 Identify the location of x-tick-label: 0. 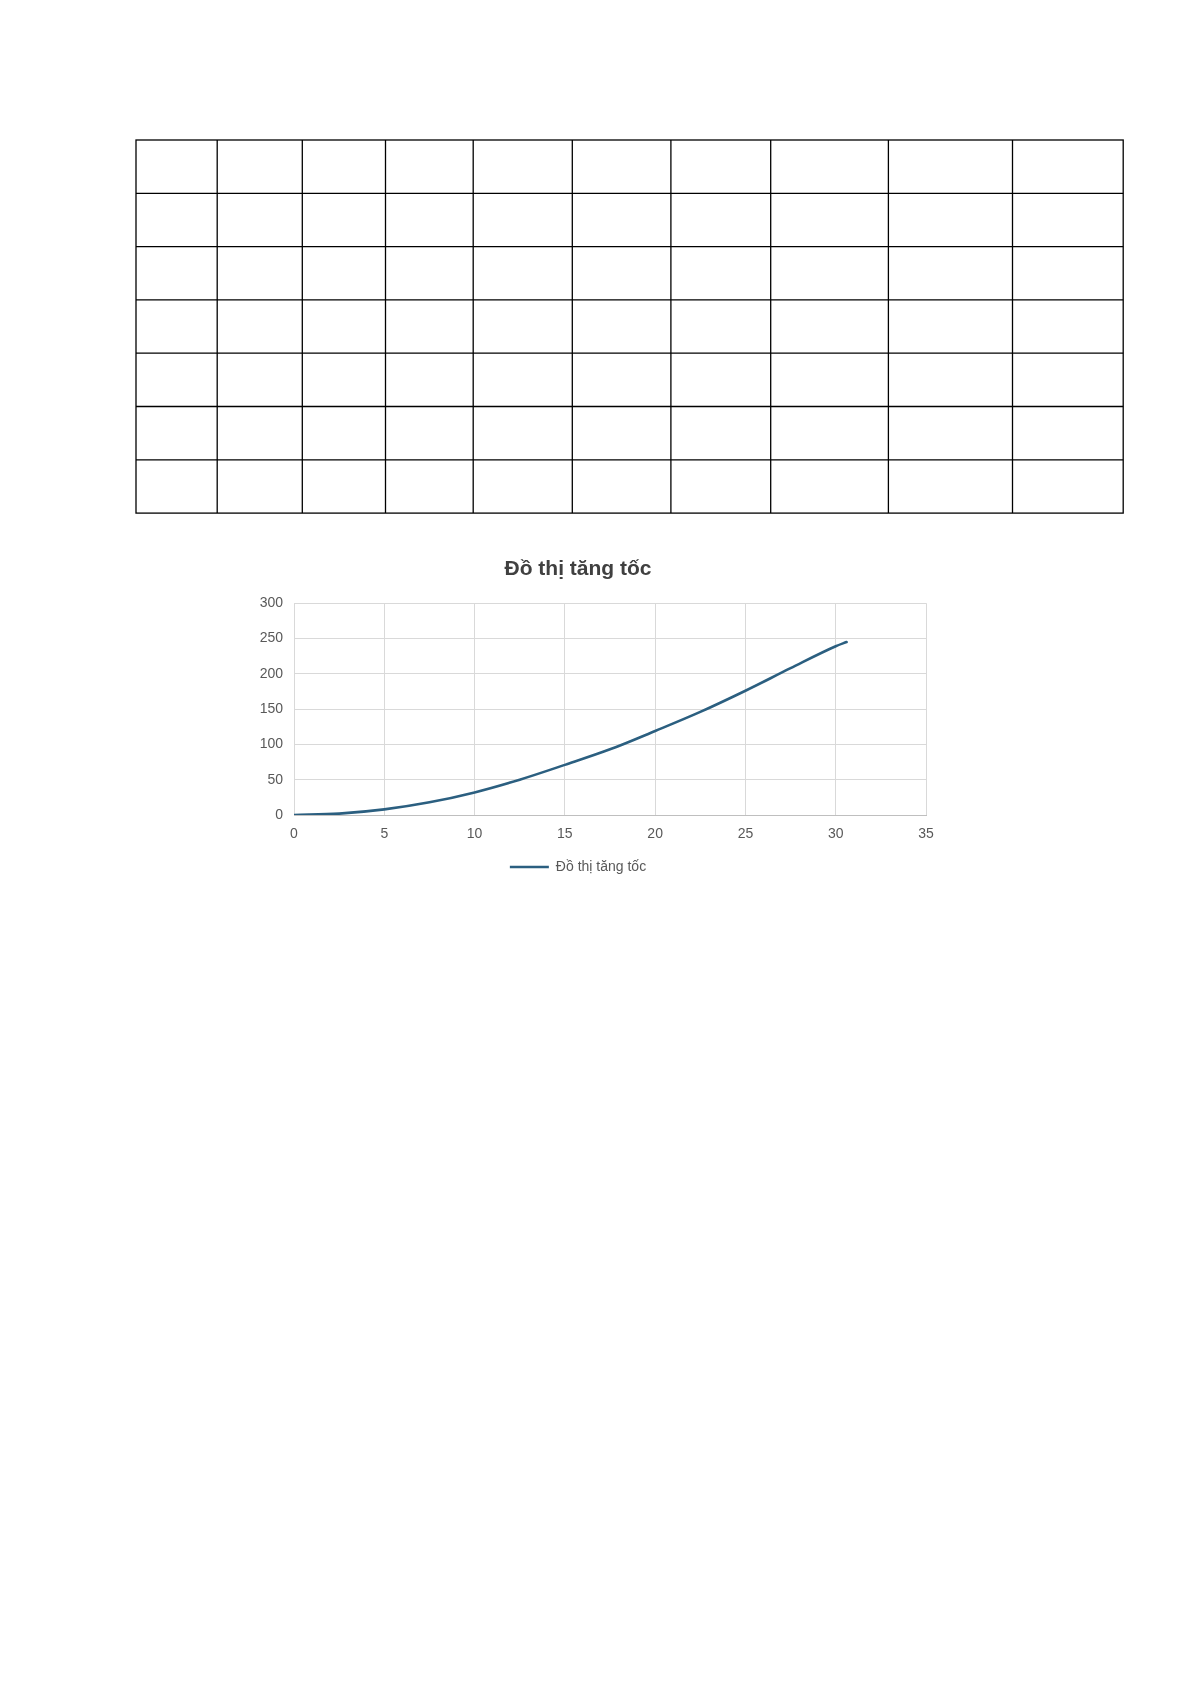
(294, 833).